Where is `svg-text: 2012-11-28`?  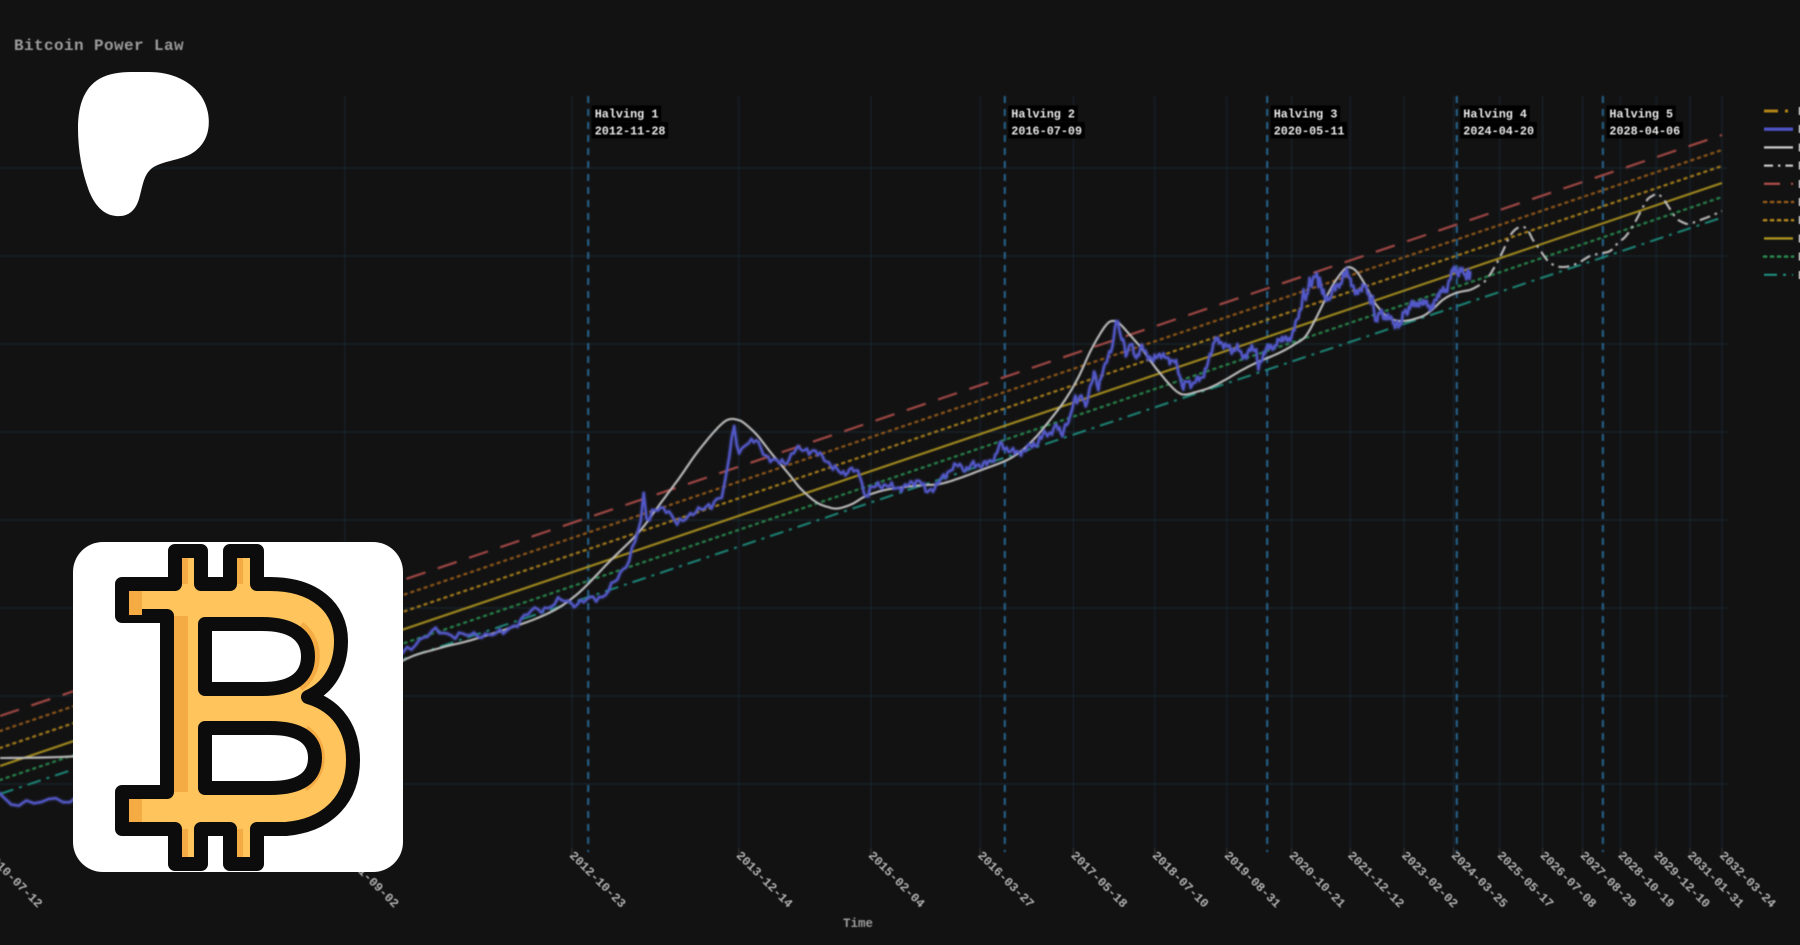 svg-text: 2012-11-28 is located at coordinates (630, 132).